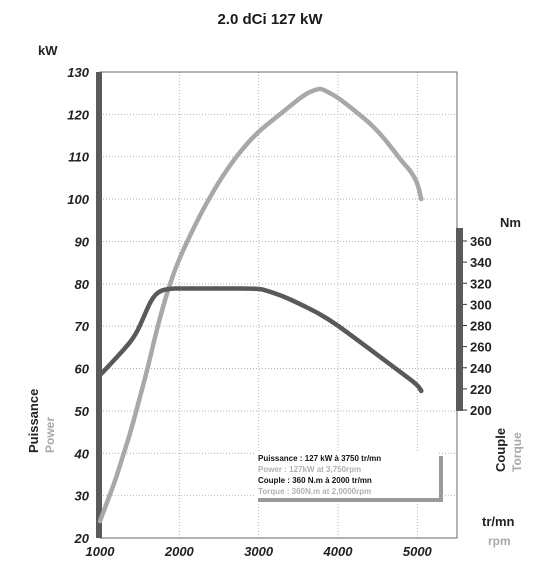 This screenshot has height=583, width=542. Describe the element at coordinates (48, 50) in the screenshot. I see `left-axis-unit: kW` at that location.